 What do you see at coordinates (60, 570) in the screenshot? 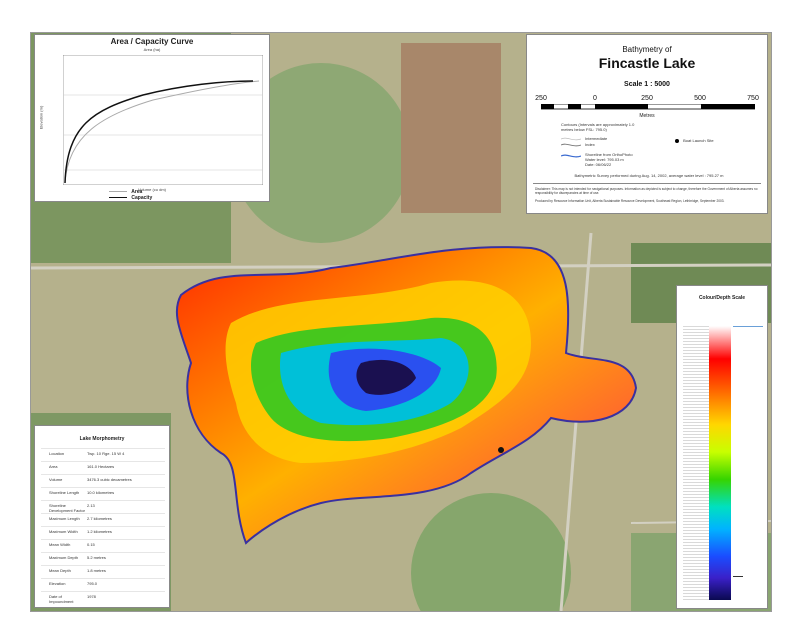
I see `morphometry-label: Mean Depth` at bounding box center [60, 570].